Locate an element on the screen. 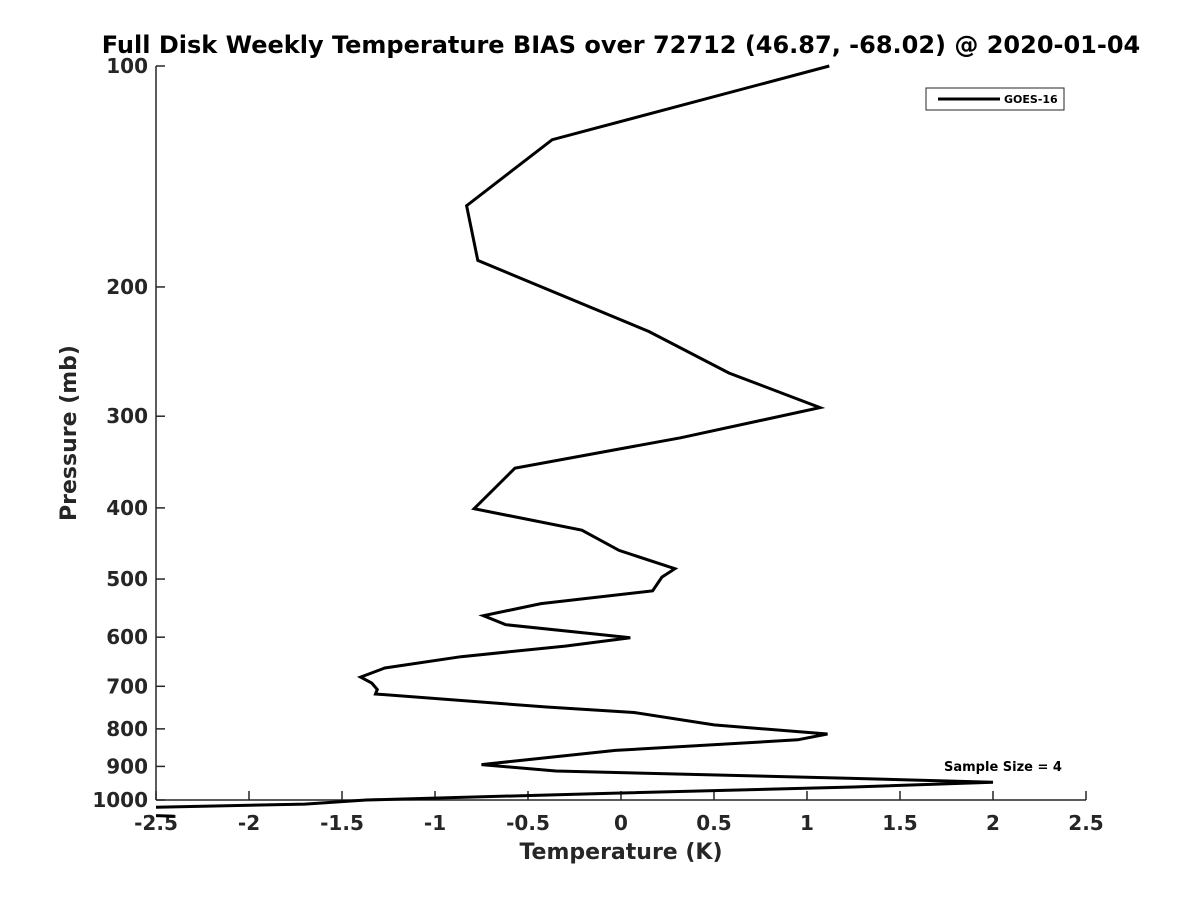 This screenshot has height=900, width=1200. sample-size-annotation: Sample Size = 4 is located at coordinates (1003, 767).